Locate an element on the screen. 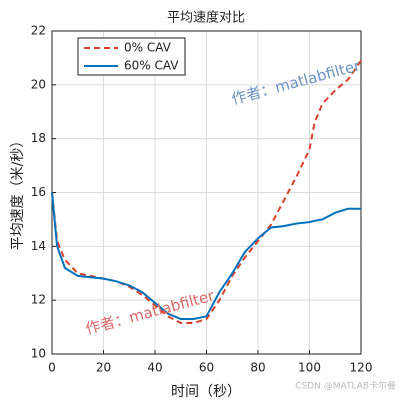 The image size is (400, 400). x-axis-label: 时间（秒） is located at coordinates (206, 392).